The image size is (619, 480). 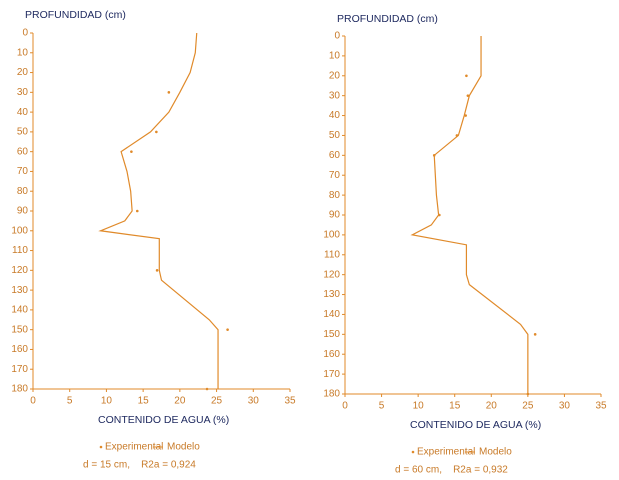 I want to click on chart-note: d = 15 cm, R2a = 0,924, so click(x=139, y=465).